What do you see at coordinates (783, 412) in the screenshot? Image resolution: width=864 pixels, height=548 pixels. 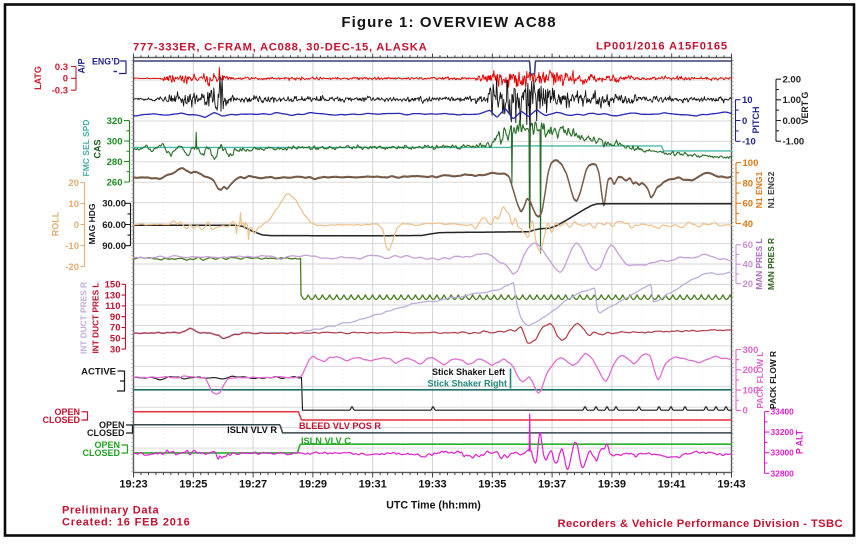 I see `svg-text: 33400` at bounding box center [783, 412].